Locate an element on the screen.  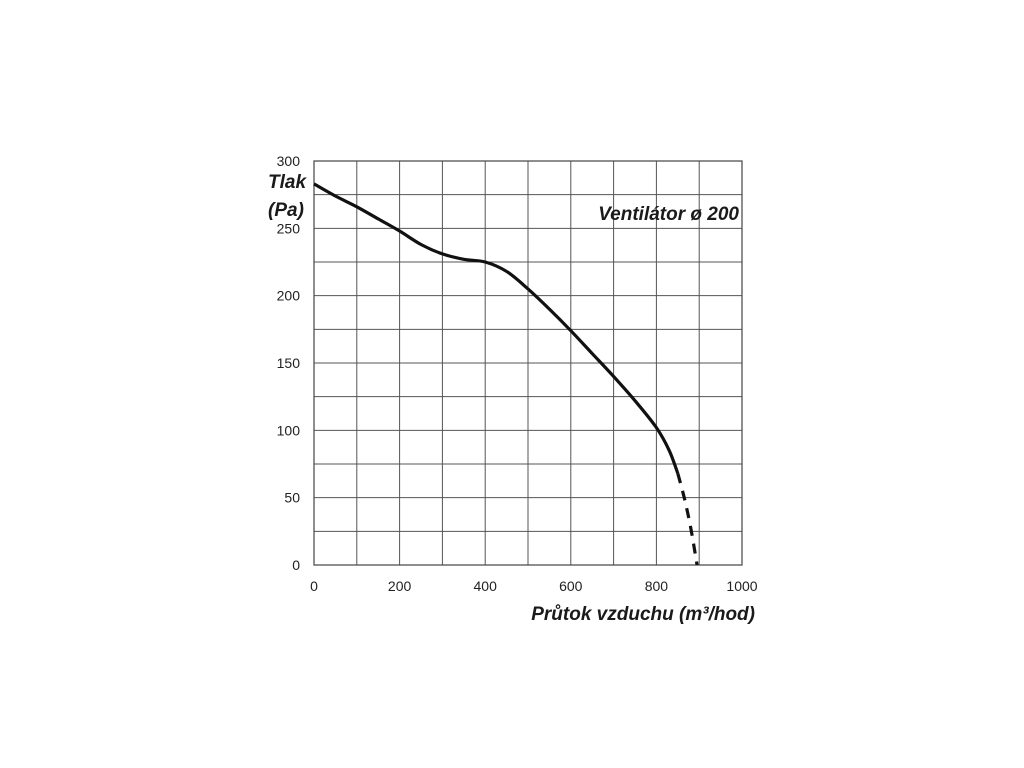
x-tick-labels: 0 200 400 600 800 1000 is located at coordinates (534, 586).